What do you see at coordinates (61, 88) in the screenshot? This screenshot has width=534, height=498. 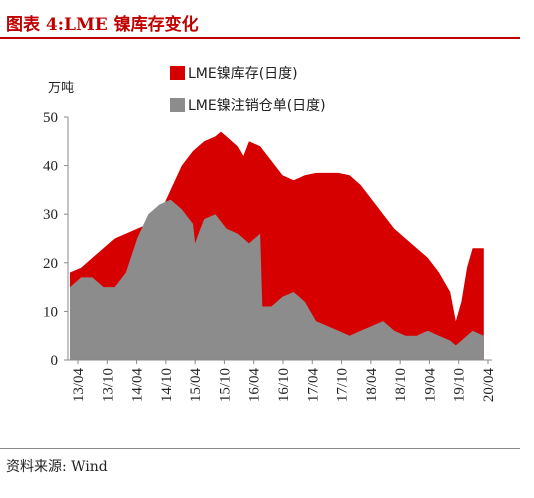 I see `y-axis-unit: 万吨` at bounding box center [61, 88].